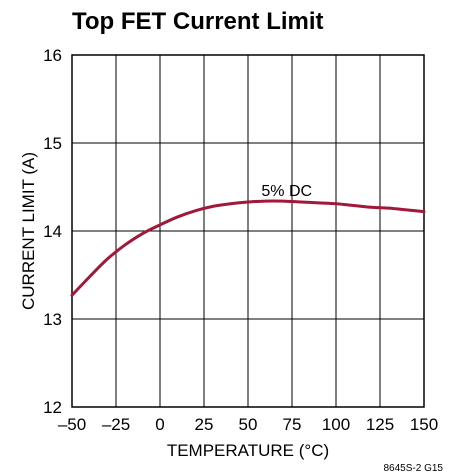  What do you see at coordinates (198, 21) in the screenshot?
I see `chart-title: Top FET Current Limit` at bounding box center [198, 21].